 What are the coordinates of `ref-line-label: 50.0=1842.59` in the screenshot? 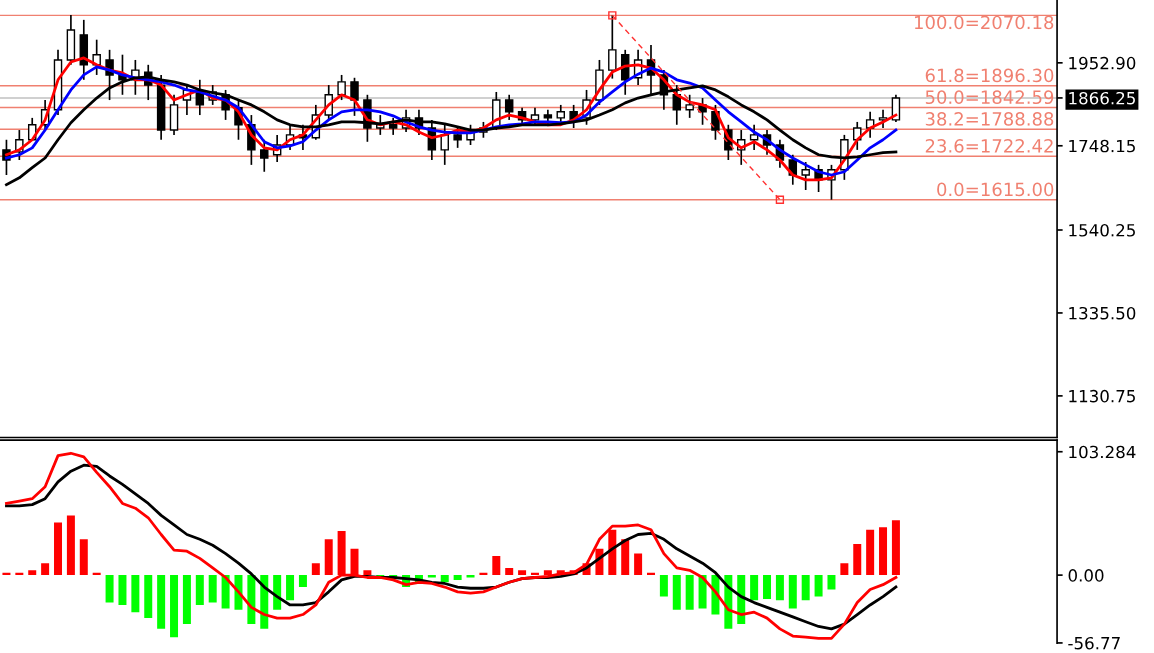 It's located at (989, 97).